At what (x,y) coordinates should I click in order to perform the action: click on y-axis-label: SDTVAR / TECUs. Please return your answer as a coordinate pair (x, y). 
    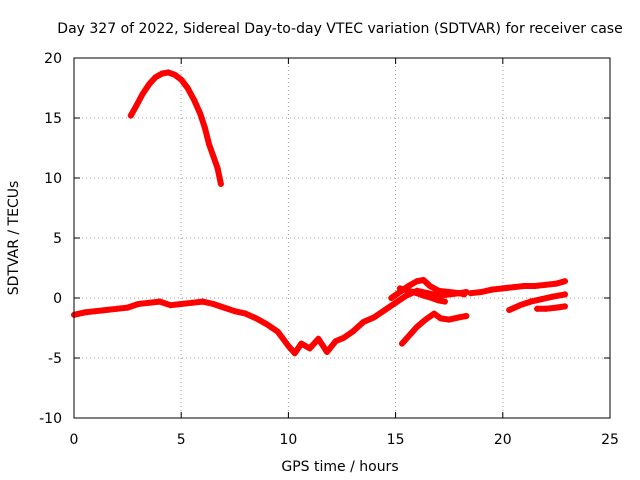
    Looking at the image, I should click on (14, 238).